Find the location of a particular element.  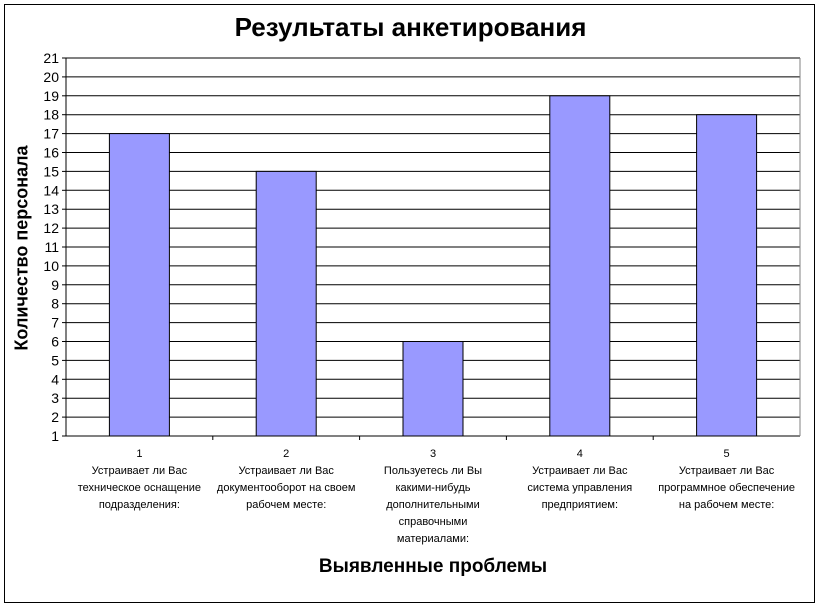

y-tick-label-15: 15 is located at coordinates (51, 171).